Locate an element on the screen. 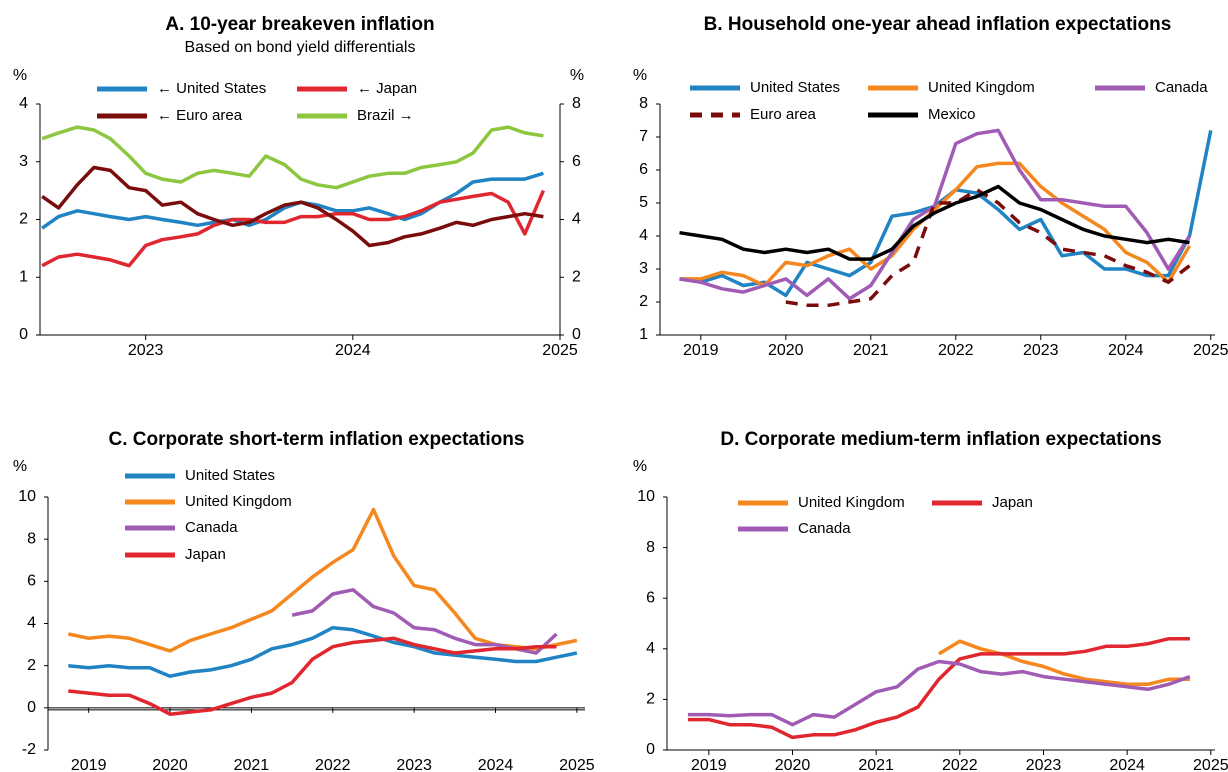 Image resolution: width=1228 pixels, height=772 pixels. y2-tick-label: 2 is located at coordinates (576, 276).